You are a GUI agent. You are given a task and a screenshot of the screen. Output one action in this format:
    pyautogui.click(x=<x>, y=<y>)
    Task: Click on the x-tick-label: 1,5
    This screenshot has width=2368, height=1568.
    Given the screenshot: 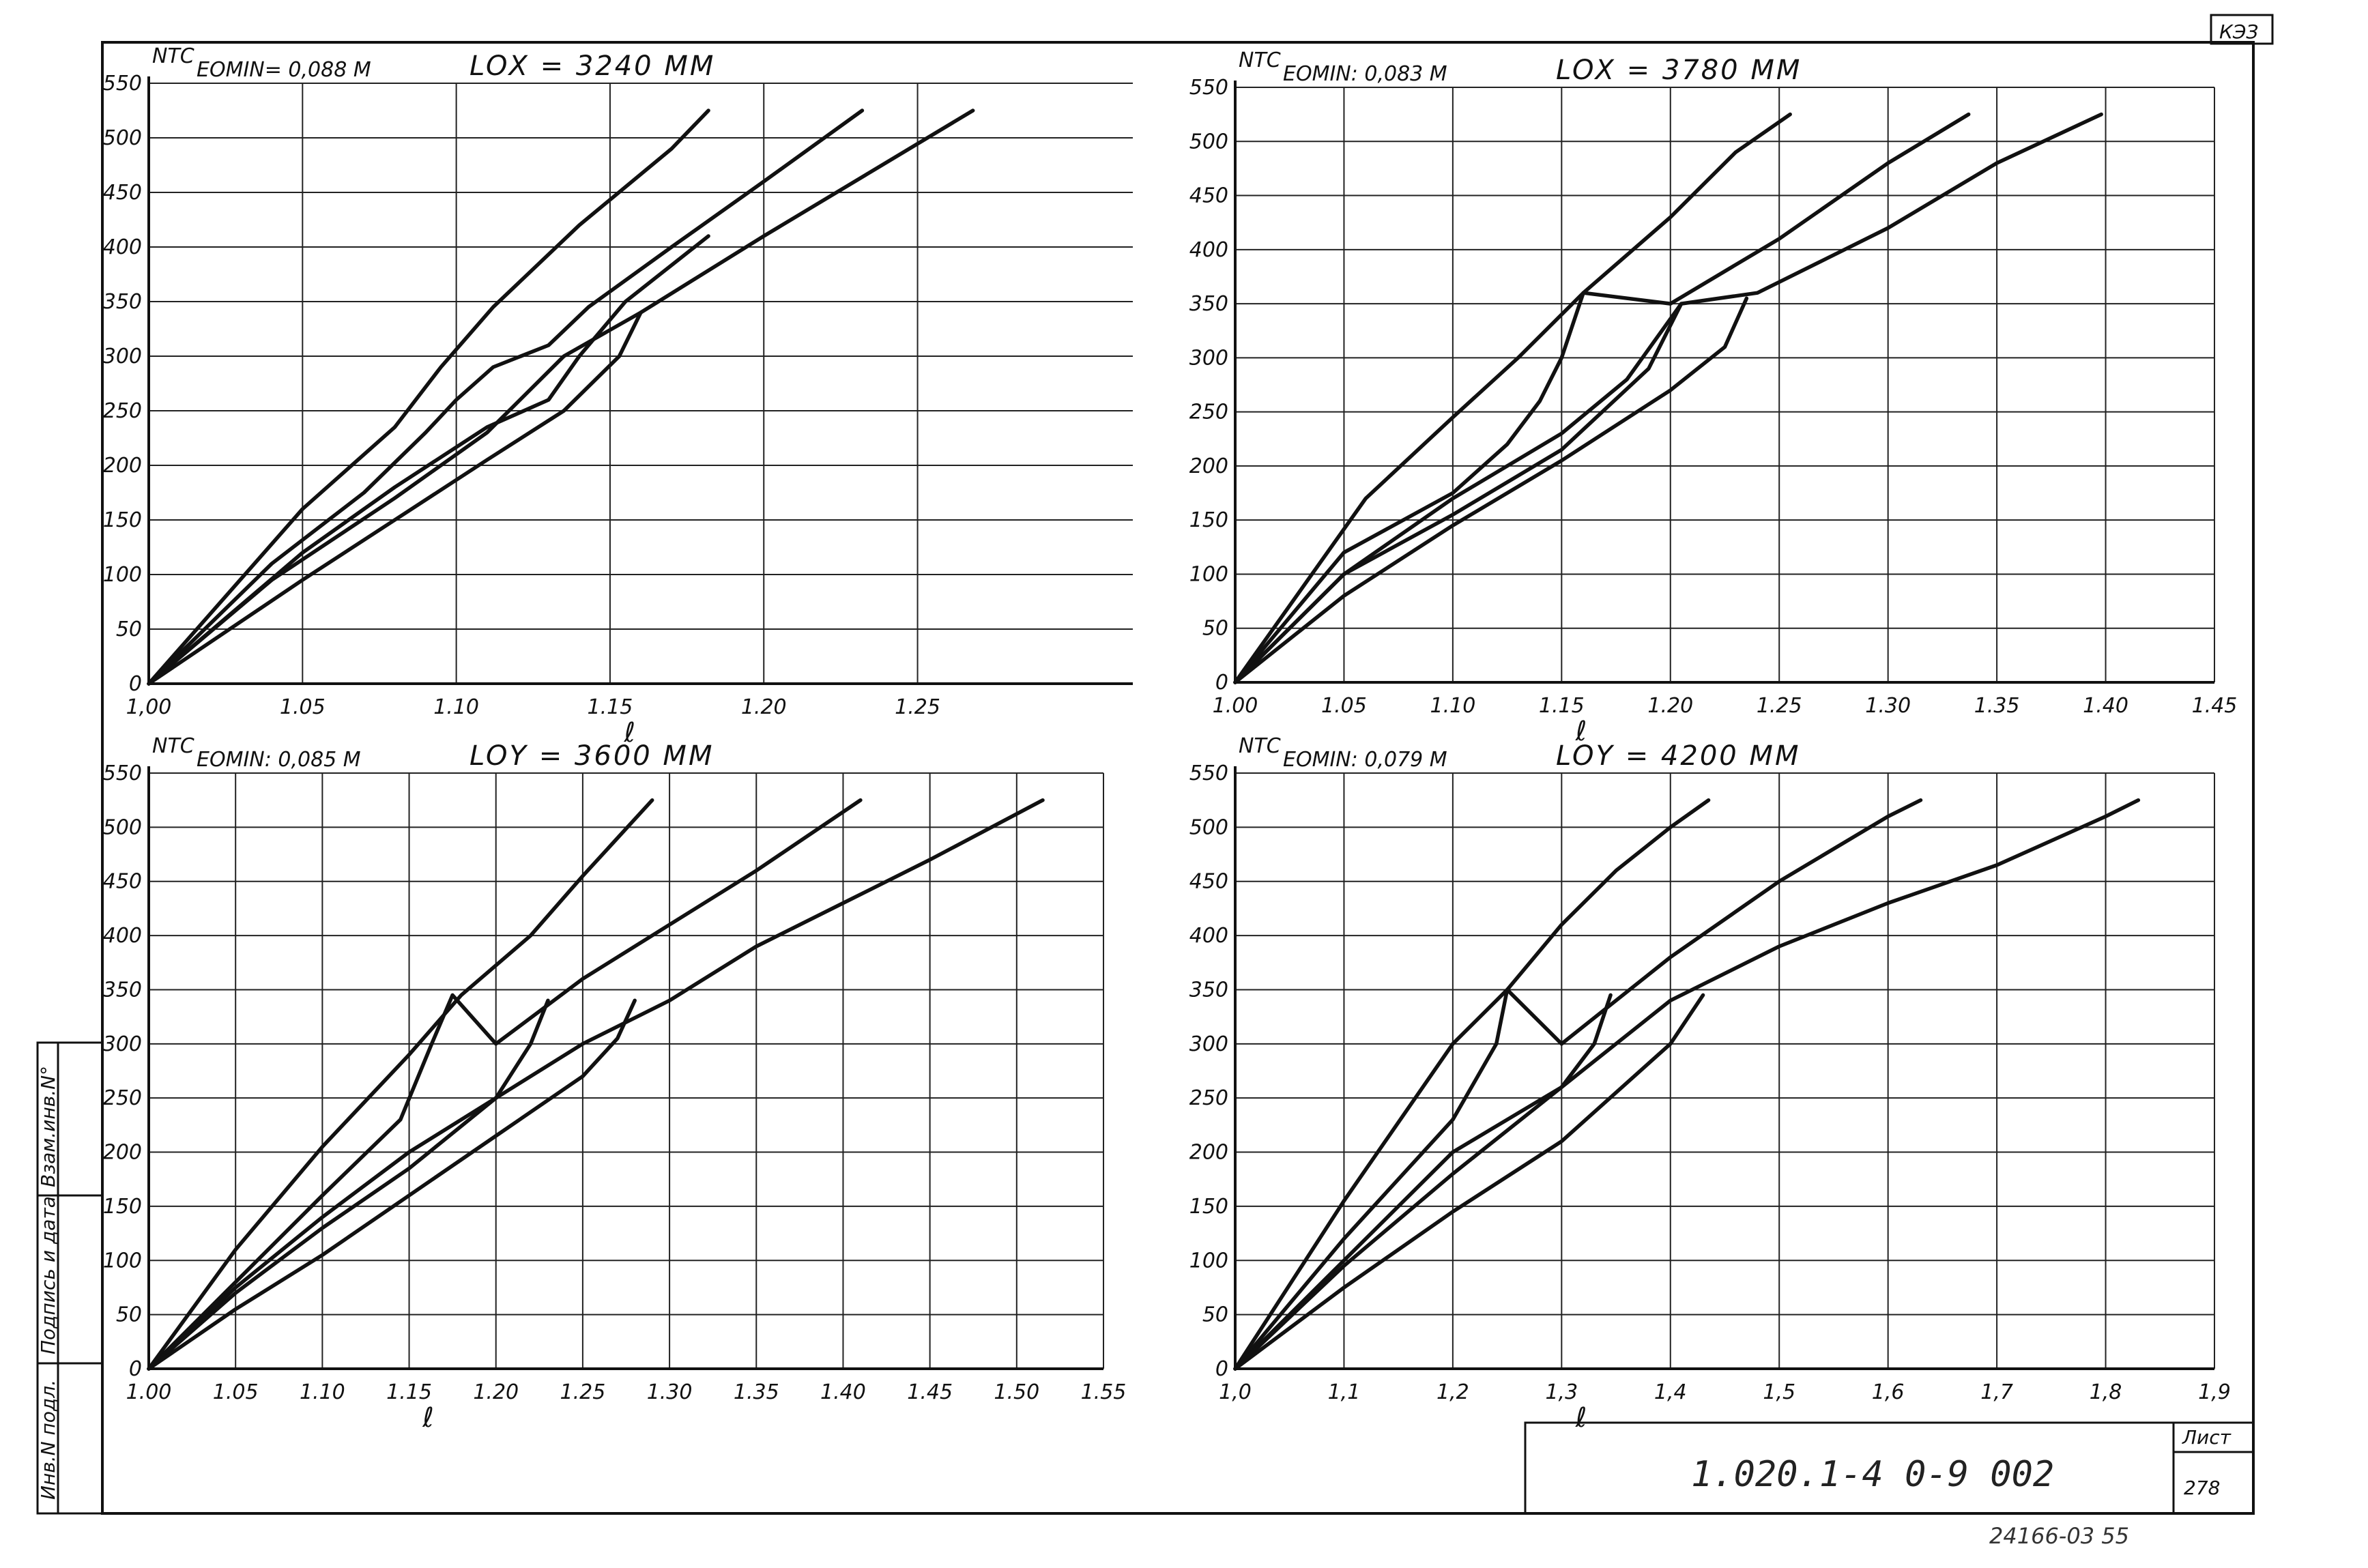 What is the action you would take?
    pyautogui.click(x=1779, y=1392)
    